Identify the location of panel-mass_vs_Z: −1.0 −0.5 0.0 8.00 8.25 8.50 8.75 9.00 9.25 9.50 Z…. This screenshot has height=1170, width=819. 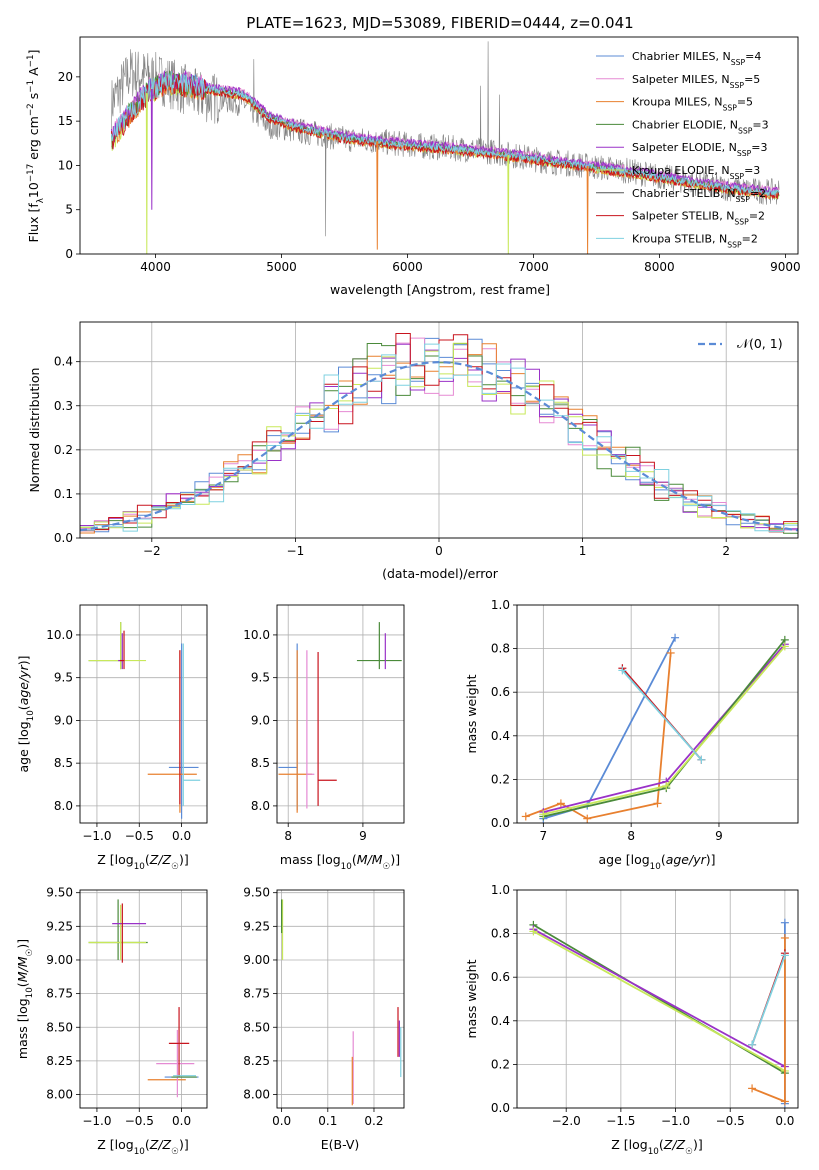
(111, 1021).